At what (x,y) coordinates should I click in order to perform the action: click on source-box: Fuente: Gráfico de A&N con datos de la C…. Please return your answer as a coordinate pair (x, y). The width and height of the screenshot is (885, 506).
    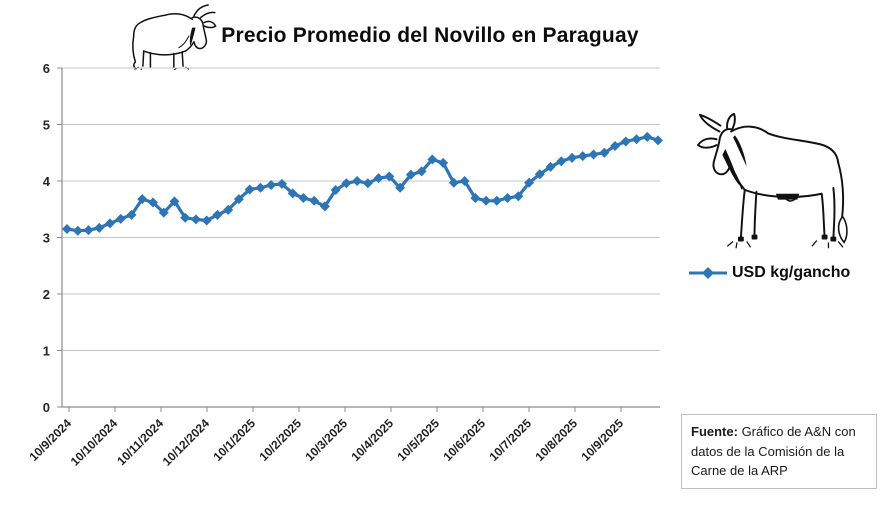
    Looking at the image, I should click on (779, 451).